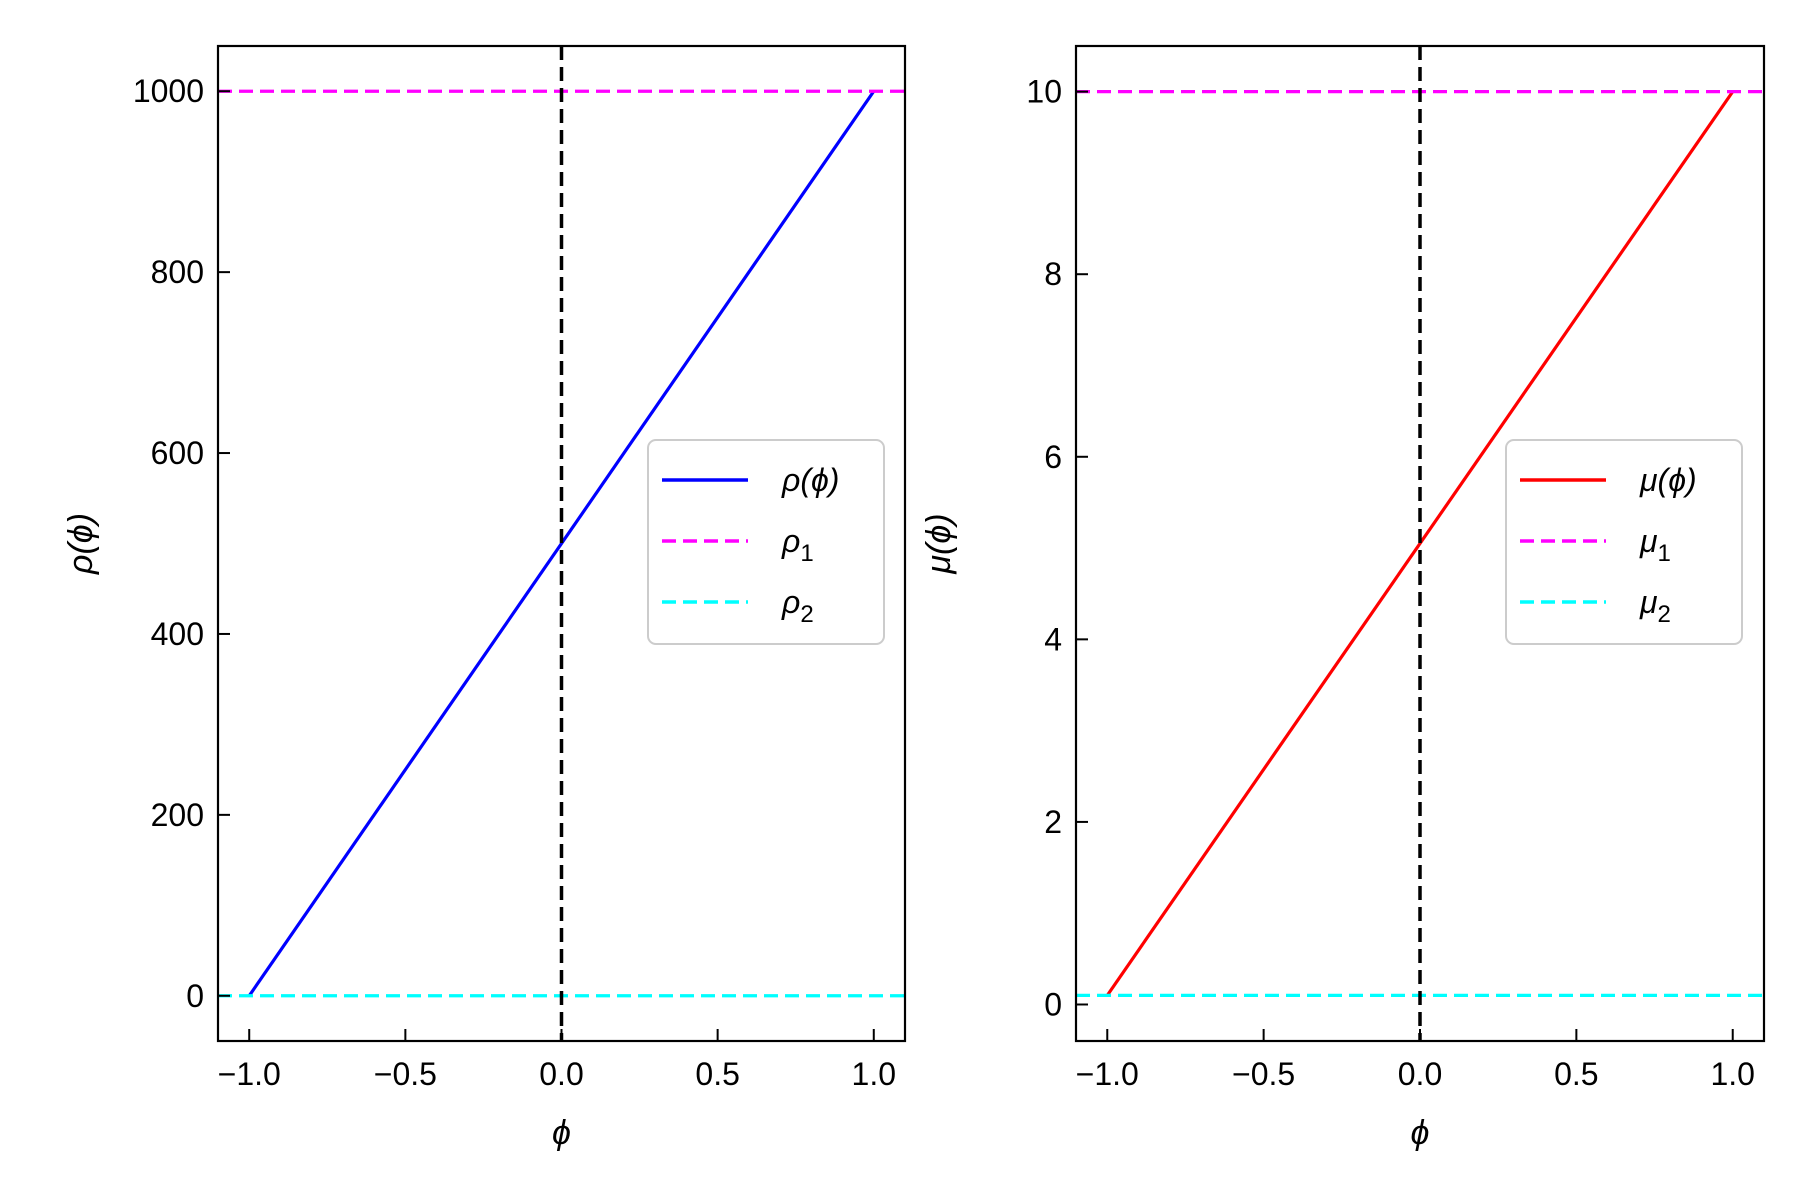 The image size is (1800, 1200). Describe the element at coordinates (168, 91) in the screenshot. I see `y-tick-label: 1000` at that location.